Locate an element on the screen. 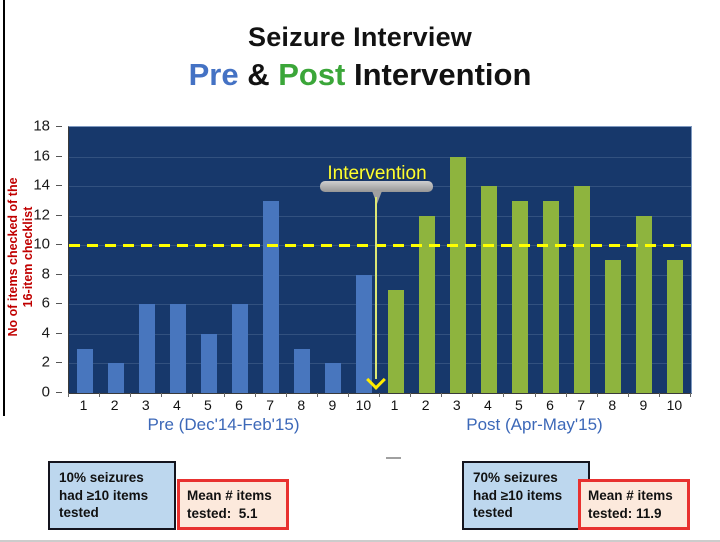 This screenshot has height=542, width=720. y-tick-label: 4 is located at coordinates (45, 333).